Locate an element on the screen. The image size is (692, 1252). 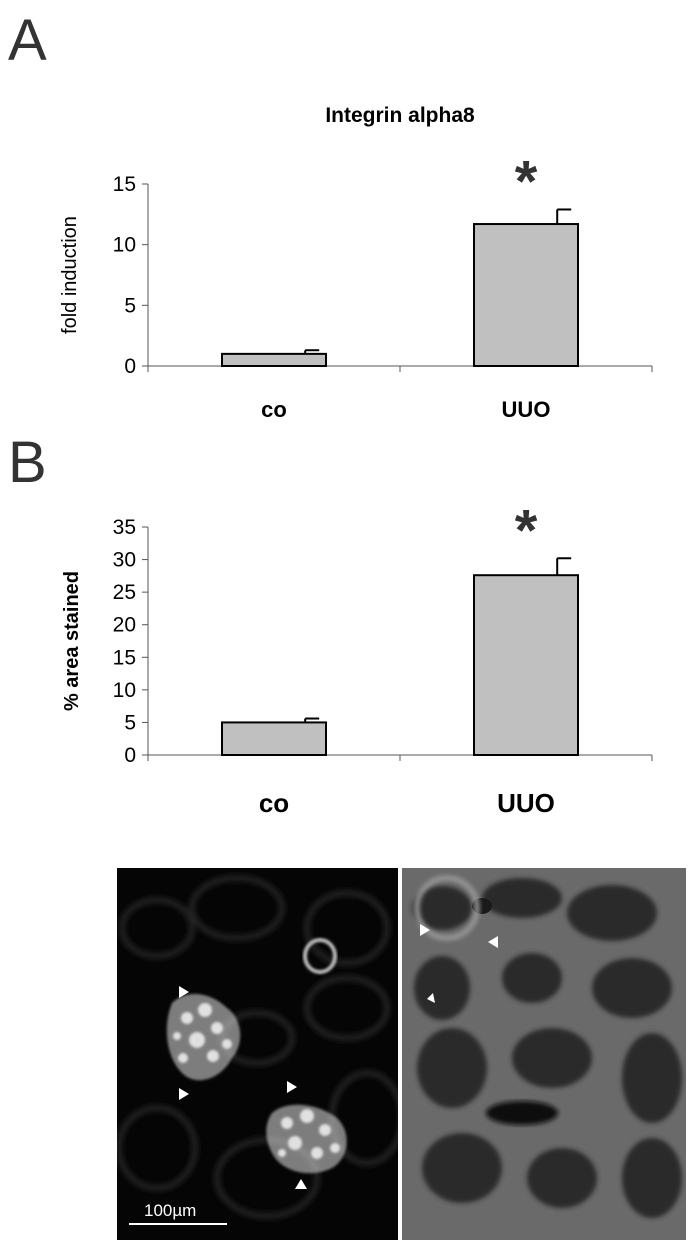
chart-b-ytick-label: 20 is located at coordinates (124, 625).